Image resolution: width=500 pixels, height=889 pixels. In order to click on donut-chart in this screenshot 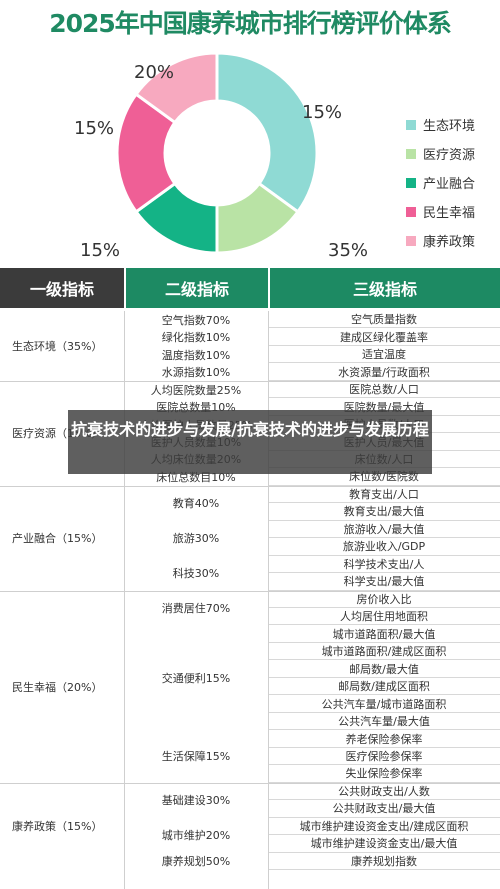, I will do `click(217, 153)`.